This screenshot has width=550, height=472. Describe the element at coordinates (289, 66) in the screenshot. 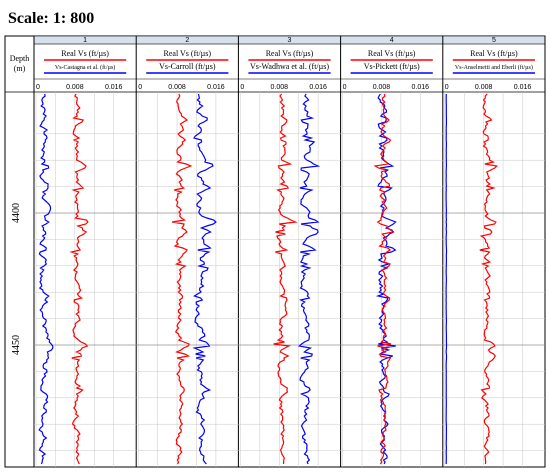

I see `legend-predicted-label: Vs-Wadhwa et al. (ft/µs)` at that location.